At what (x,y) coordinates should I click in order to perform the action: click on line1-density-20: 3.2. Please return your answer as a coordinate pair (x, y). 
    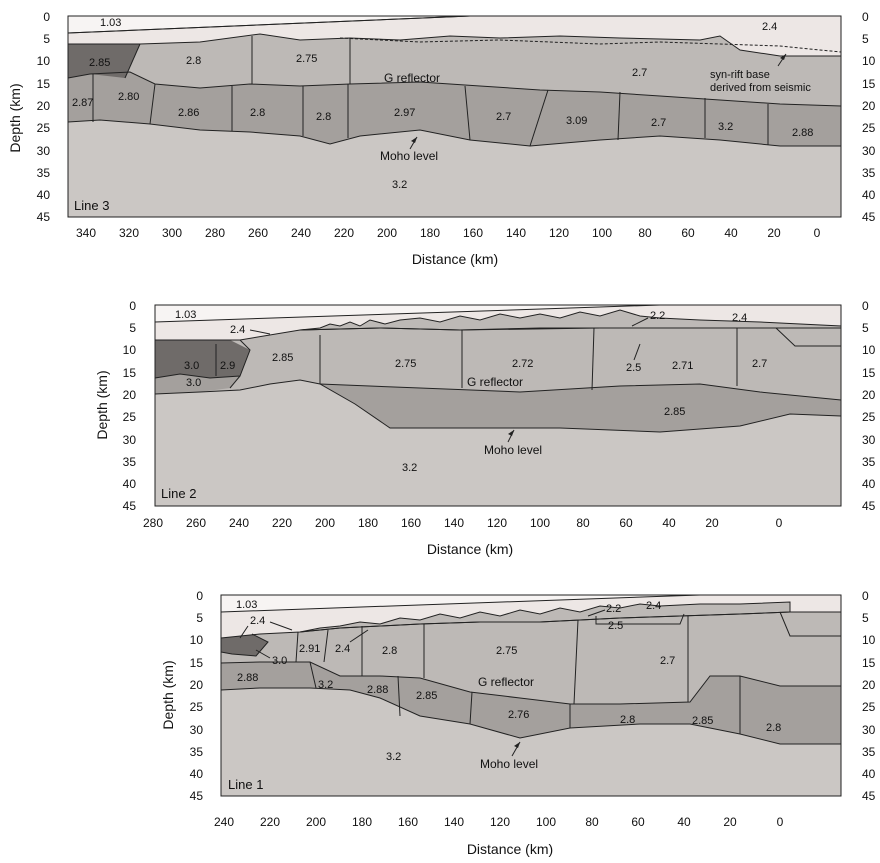
    Looking at the image, I should click on (393, 757).